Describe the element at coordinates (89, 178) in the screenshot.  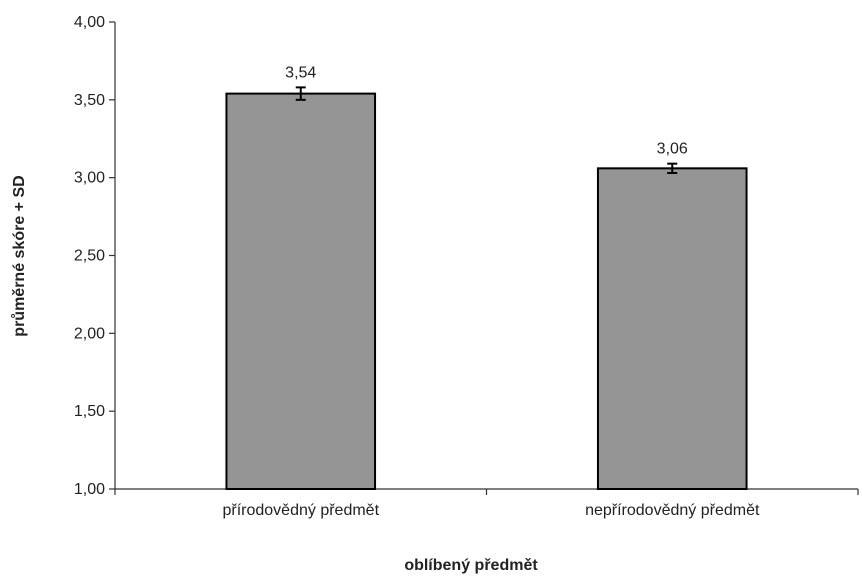
I see `y-tick-label: 3,00` at that location.